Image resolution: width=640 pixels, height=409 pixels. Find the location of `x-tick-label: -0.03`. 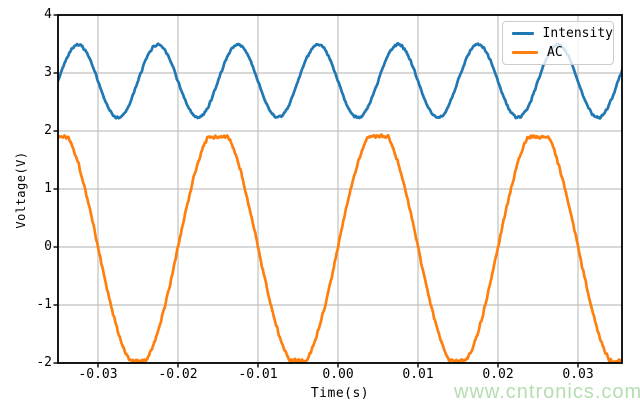

x-tick-label: -0.03 is located at coordinates (98, 374).